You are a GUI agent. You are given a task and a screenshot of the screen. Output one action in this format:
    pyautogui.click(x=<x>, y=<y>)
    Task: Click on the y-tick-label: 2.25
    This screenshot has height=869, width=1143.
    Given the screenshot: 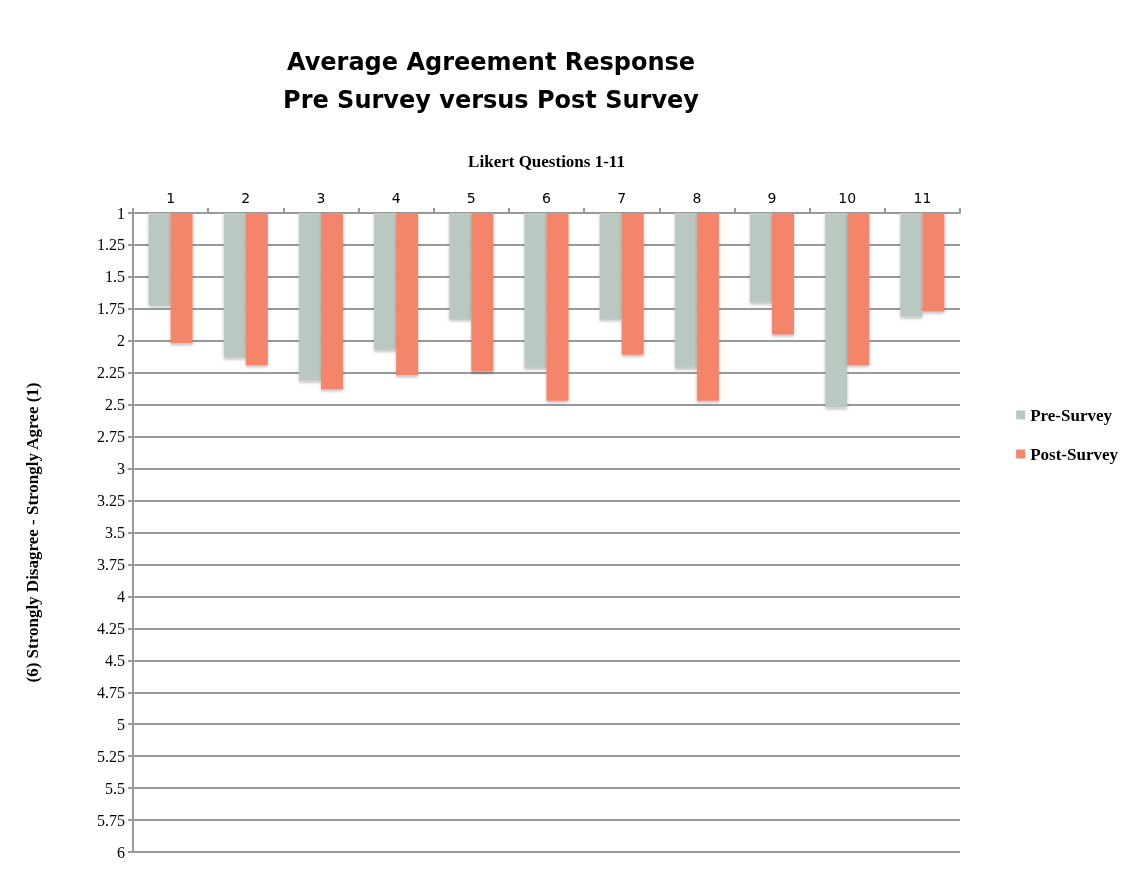 What is the action you would take?
    pyautogui.click(x=111, y=373)
    